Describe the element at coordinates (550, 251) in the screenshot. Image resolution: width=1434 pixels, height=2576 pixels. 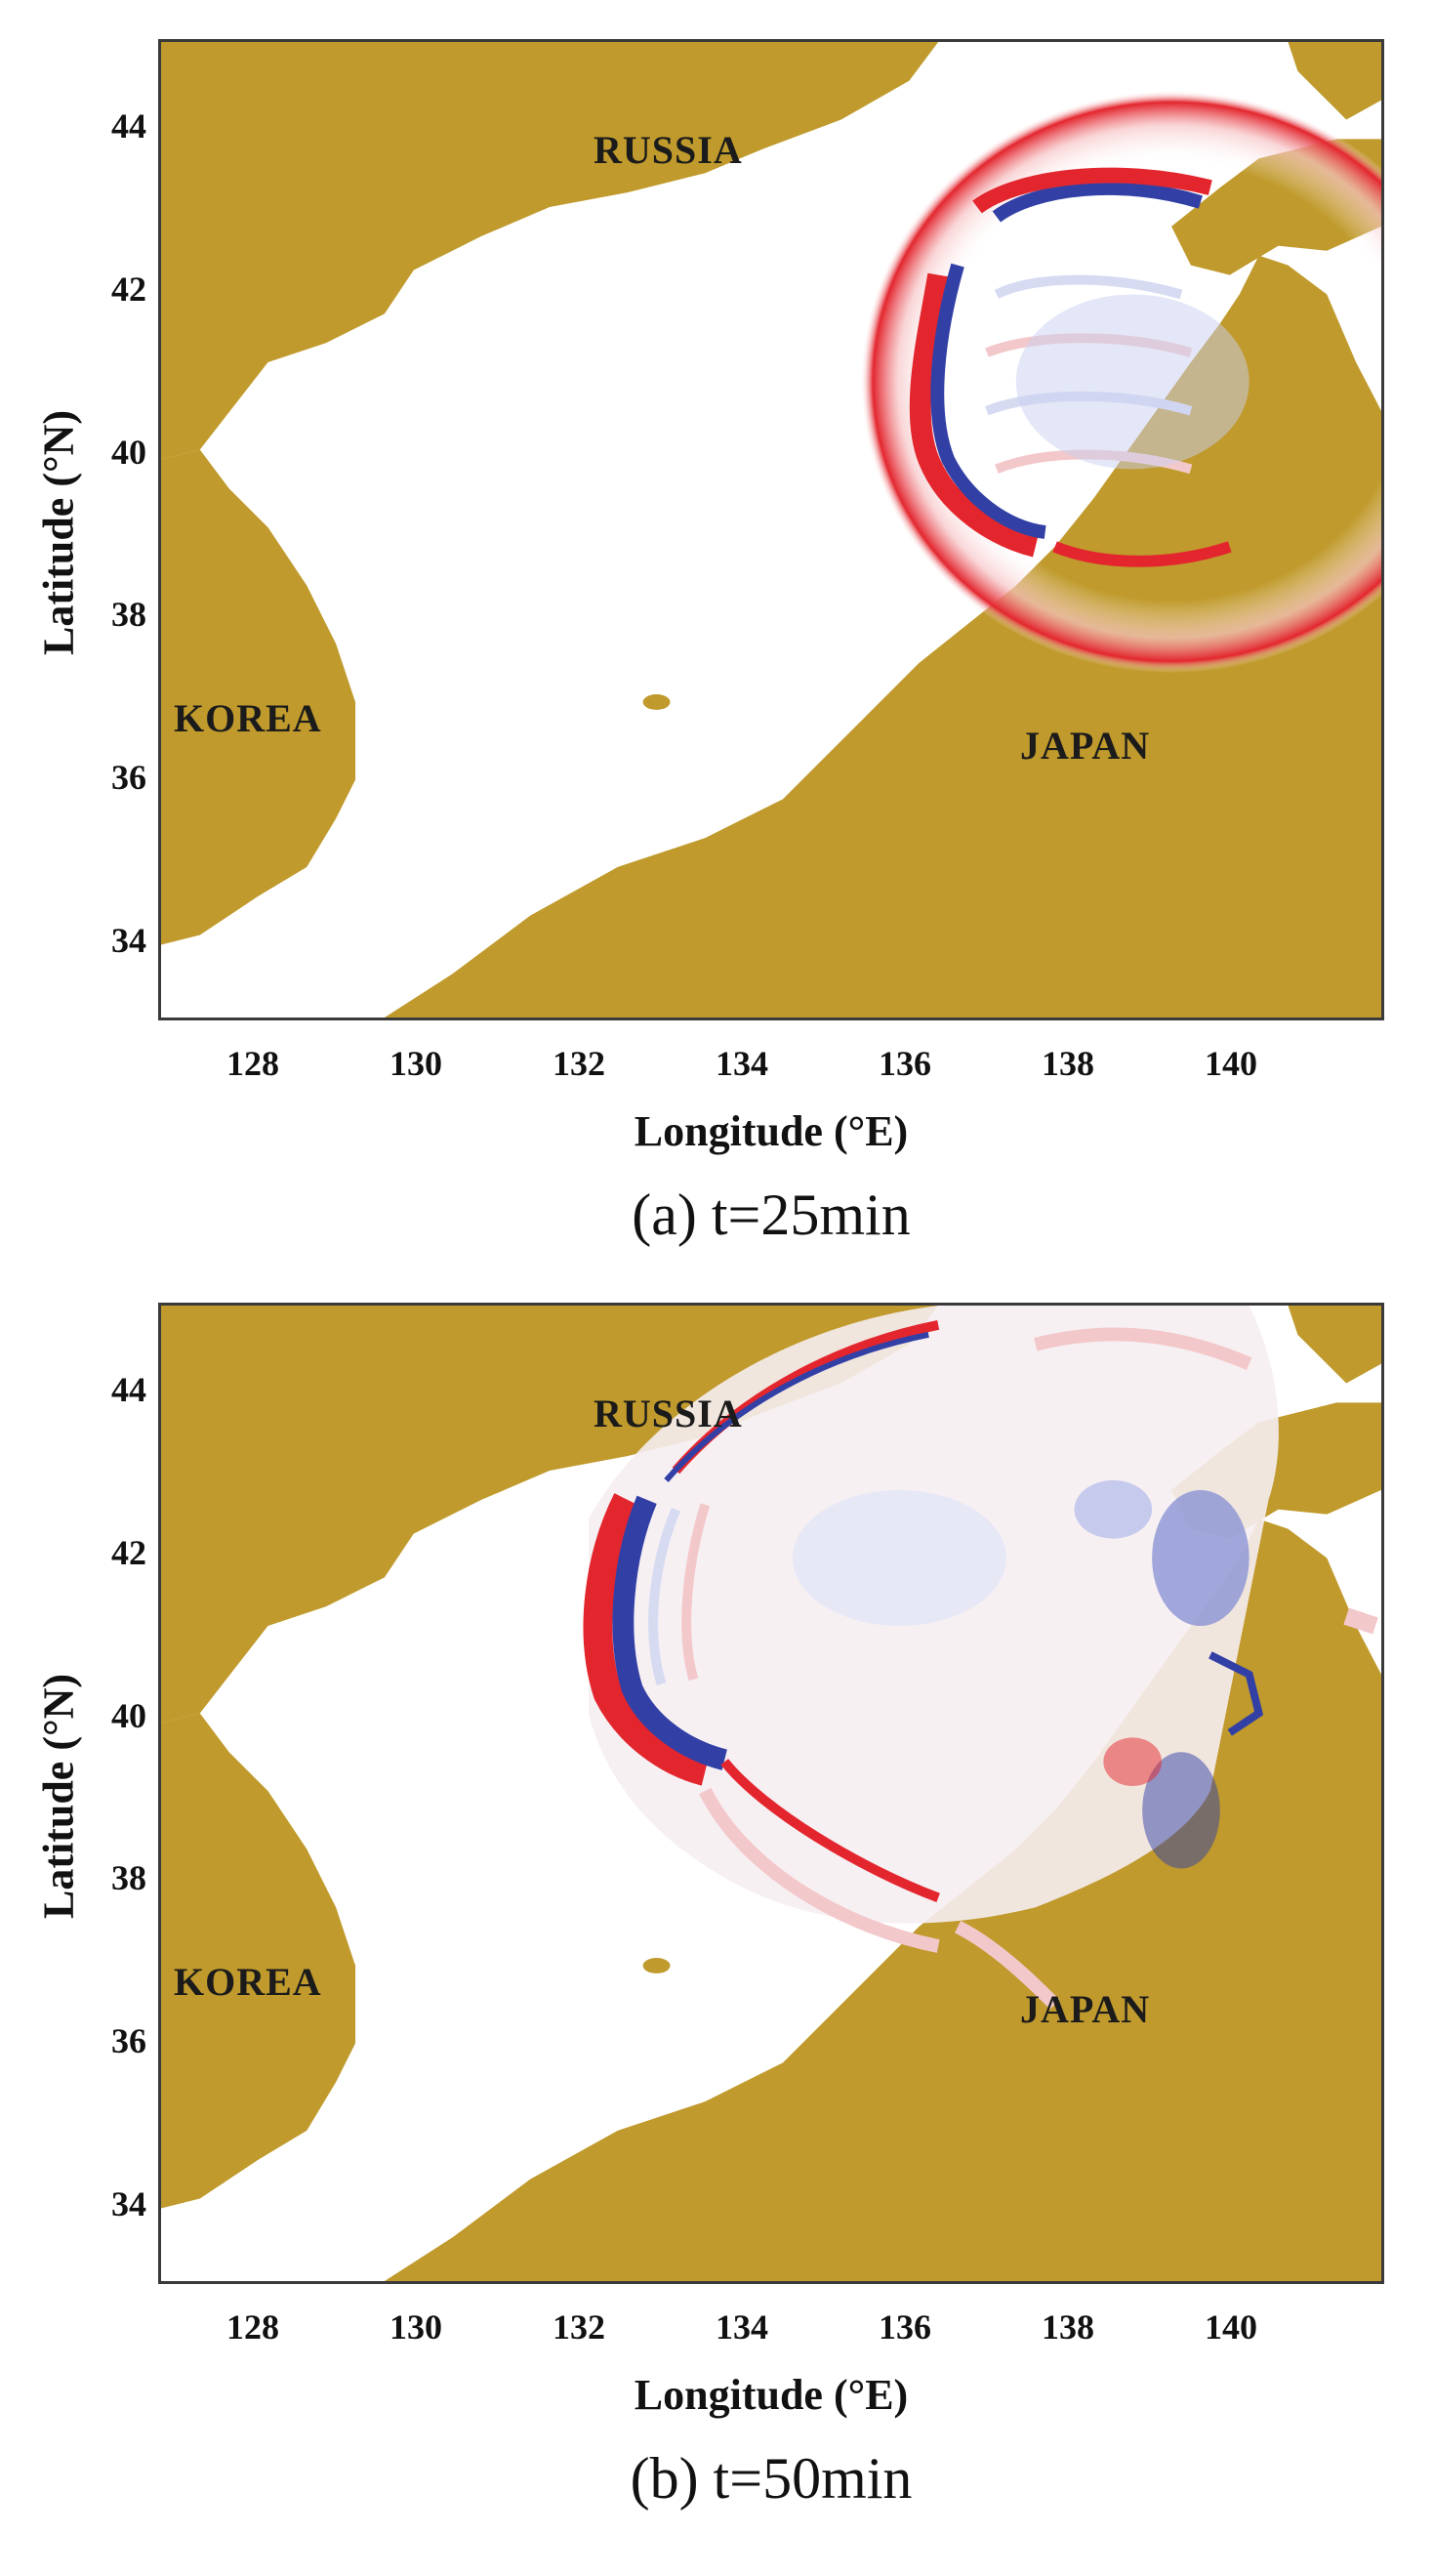
I see `land-russia` at that location.